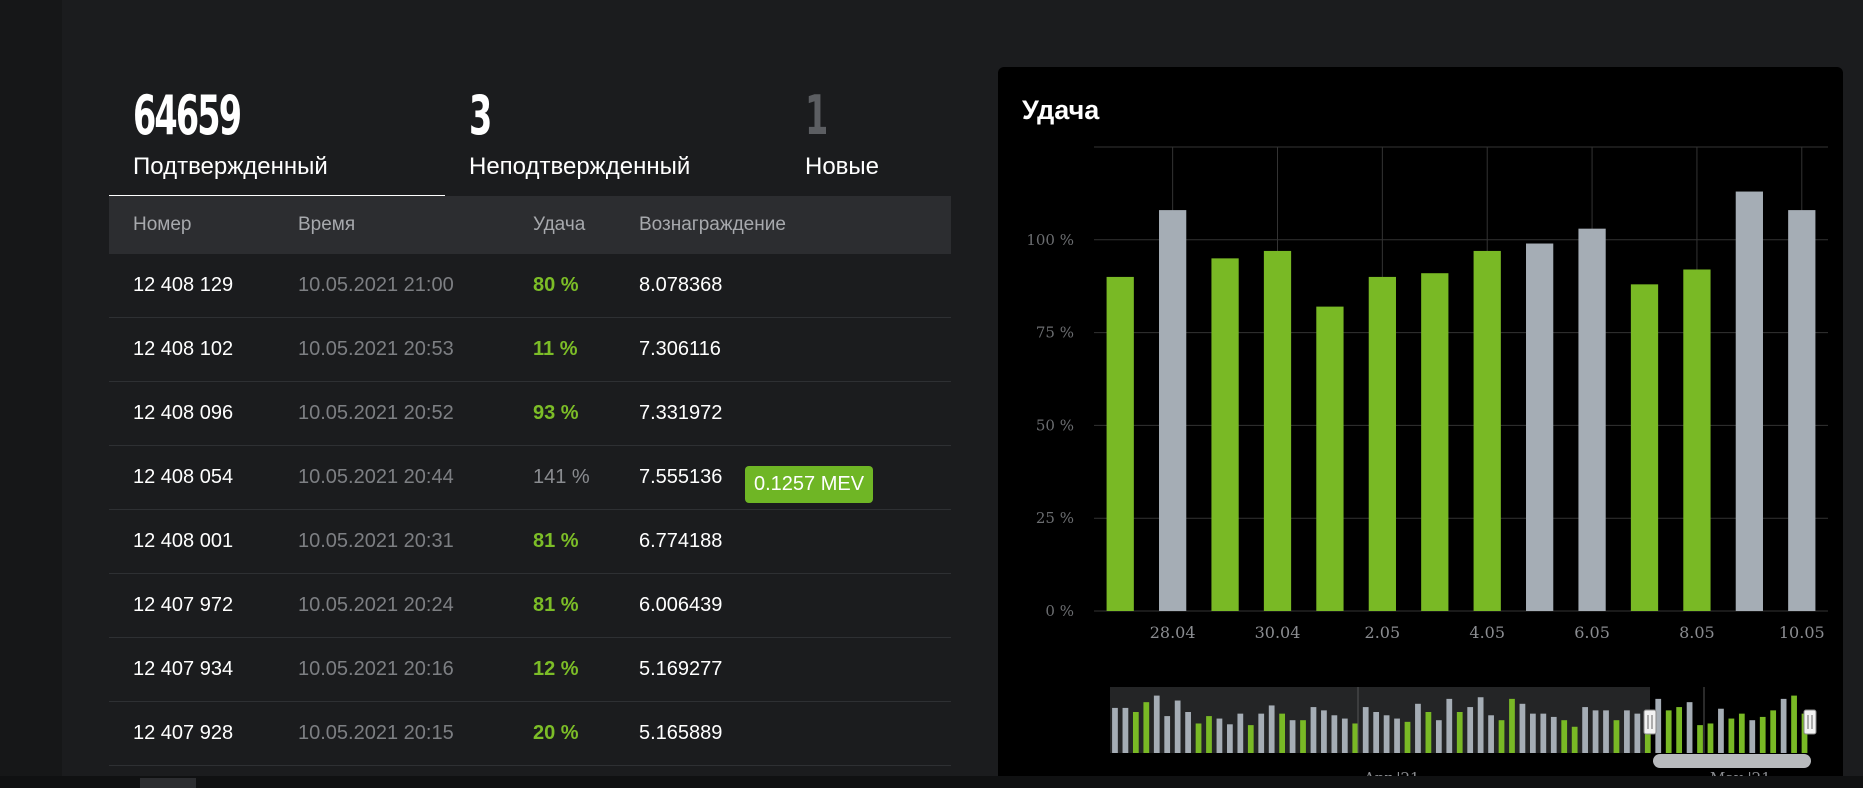  Describe the element at coordinates (842, 166) in the screenshot. I see `new-label: Новые` at that location.